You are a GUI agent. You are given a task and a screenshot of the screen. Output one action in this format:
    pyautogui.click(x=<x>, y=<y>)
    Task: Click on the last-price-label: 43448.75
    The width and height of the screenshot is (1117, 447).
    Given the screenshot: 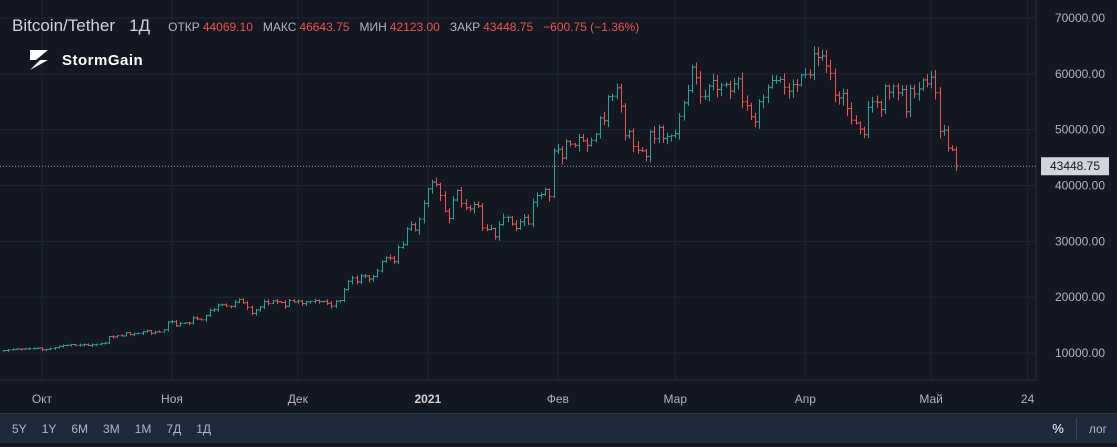 What is the action you would take?
    pyautogui.click(x=1075, y=166)
    